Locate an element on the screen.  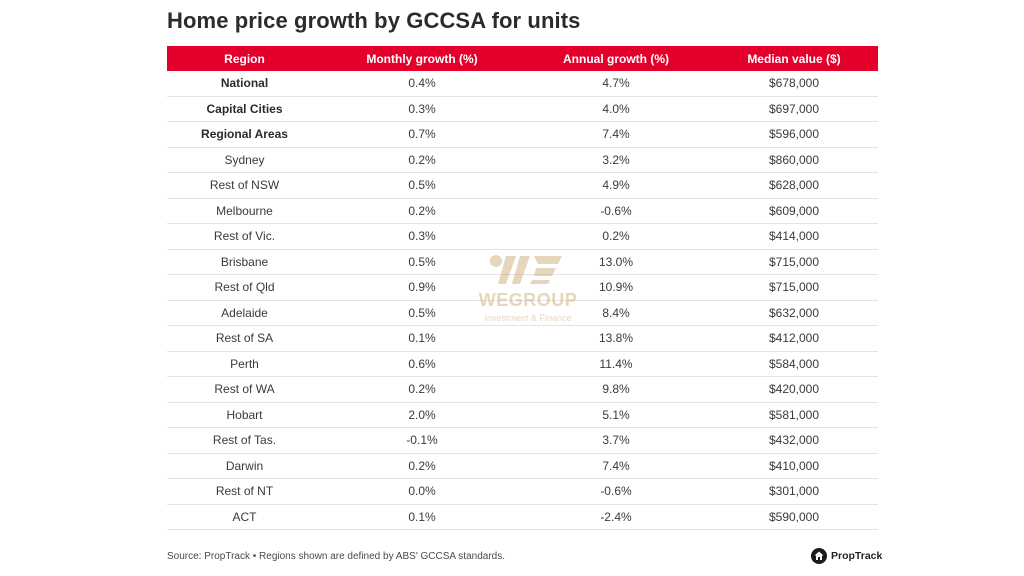
cell-annual-growth: 9.8% is located at coordinates (616, 389).